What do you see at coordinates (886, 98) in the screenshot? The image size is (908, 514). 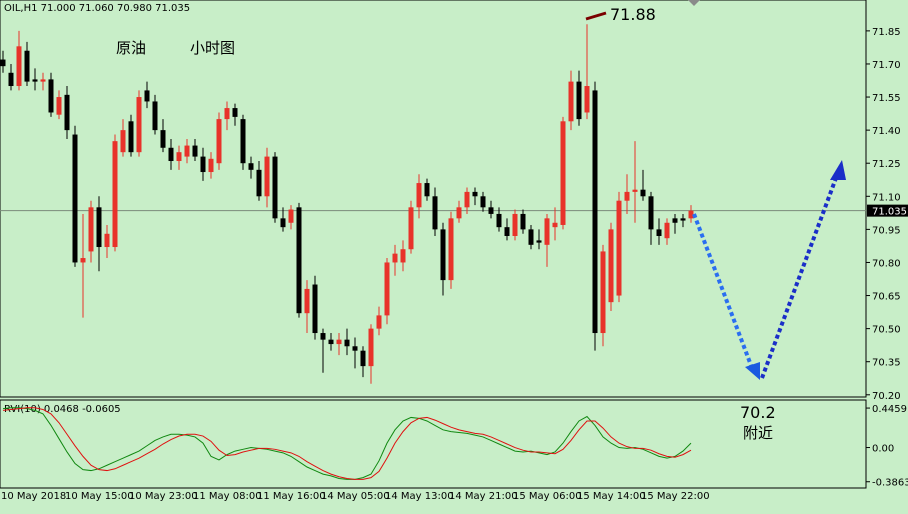 I see `y-tick-label: 71.55` at bounding box center [886, 98].